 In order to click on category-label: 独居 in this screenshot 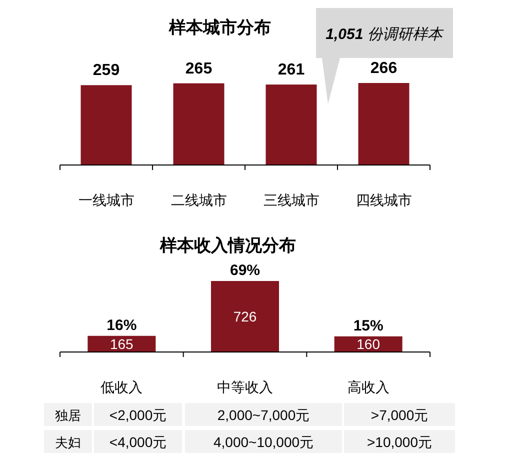, I will do `click(68, 415)`.